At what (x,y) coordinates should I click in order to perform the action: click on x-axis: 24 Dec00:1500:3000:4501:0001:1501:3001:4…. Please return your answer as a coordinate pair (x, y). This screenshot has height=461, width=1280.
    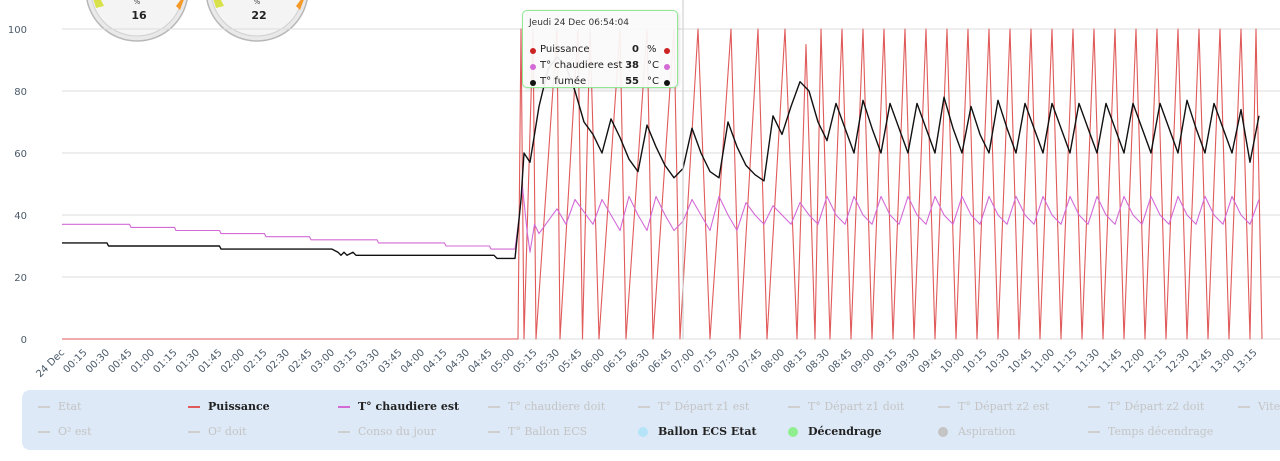
    Looking at the image, I should click on (646, 363).